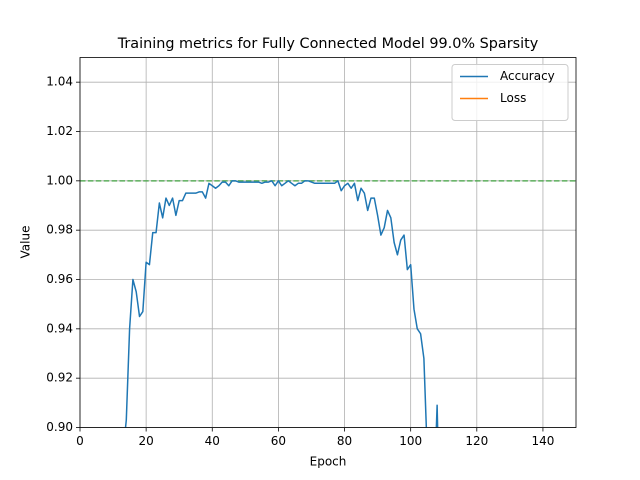  I want to click on y-tick-label: 0.96, so click(59, 279).